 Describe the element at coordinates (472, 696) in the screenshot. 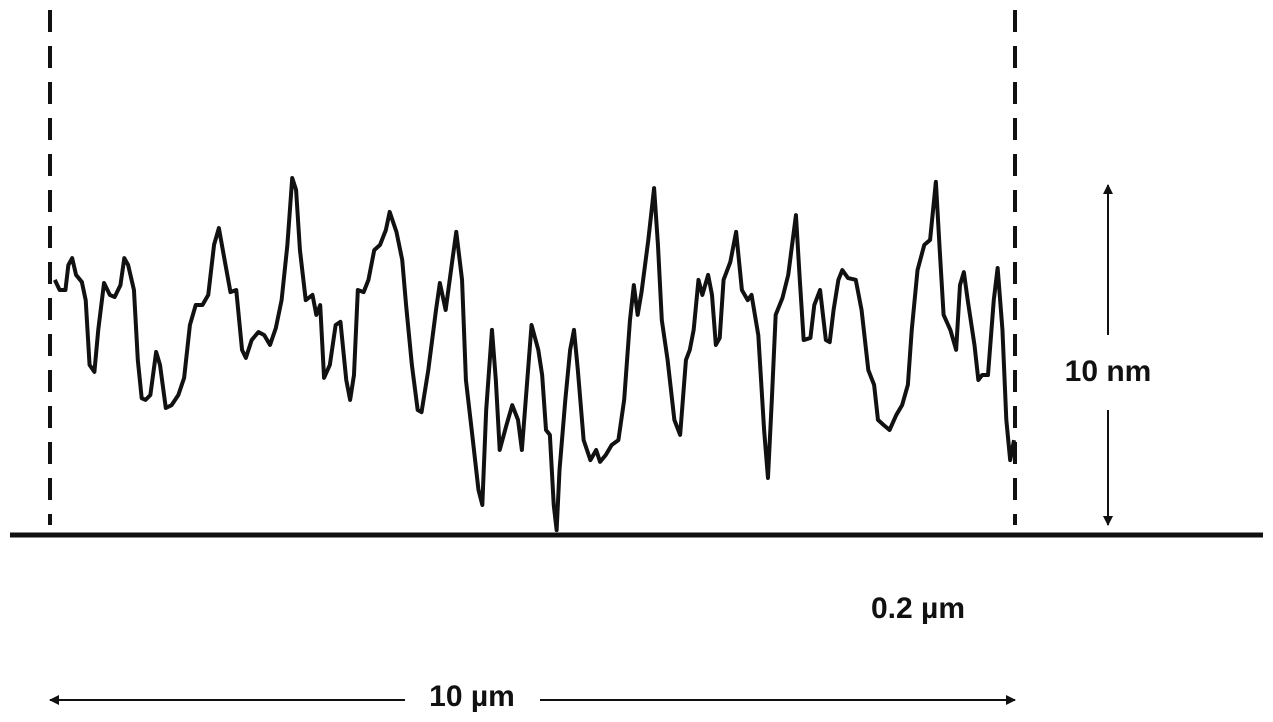

I see `width-label: 10 µm` at that location.